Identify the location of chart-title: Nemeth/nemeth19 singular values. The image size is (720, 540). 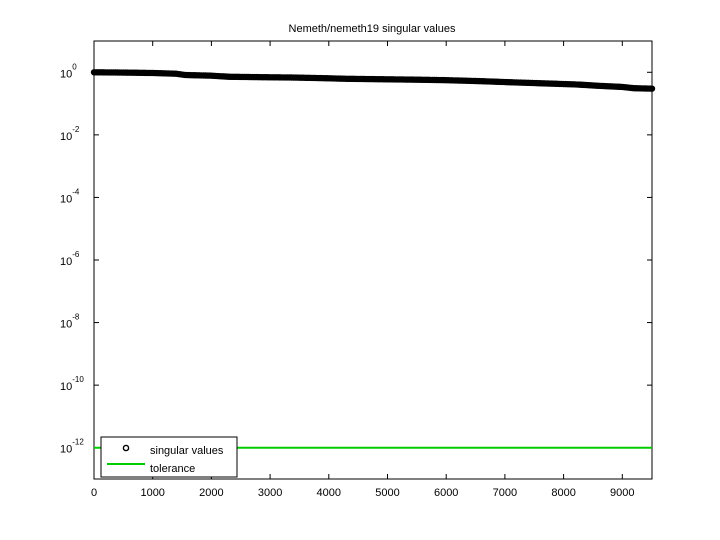
(372, 29).